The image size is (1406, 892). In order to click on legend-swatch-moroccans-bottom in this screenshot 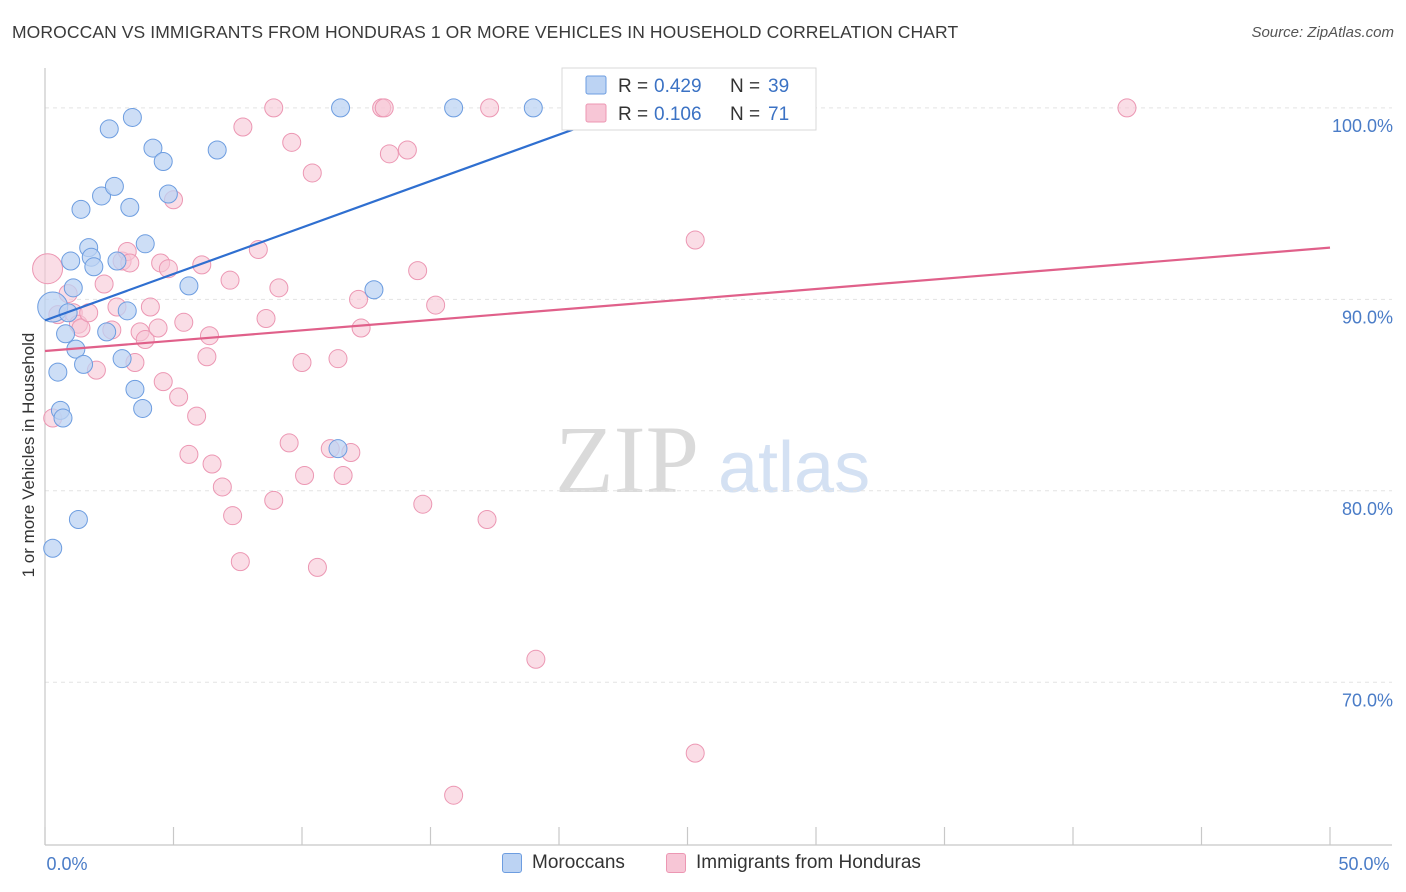, I will do `click(512, 863)`.